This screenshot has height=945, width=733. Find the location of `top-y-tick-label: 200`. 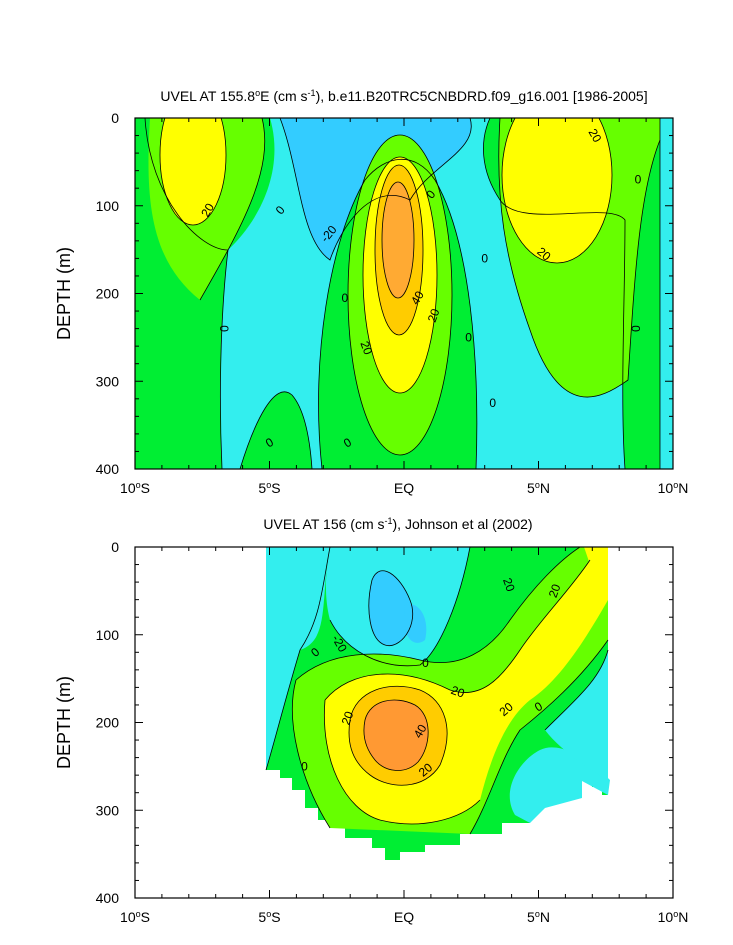

top-y-tick-label: 200 is located at coordinates (108, 294).